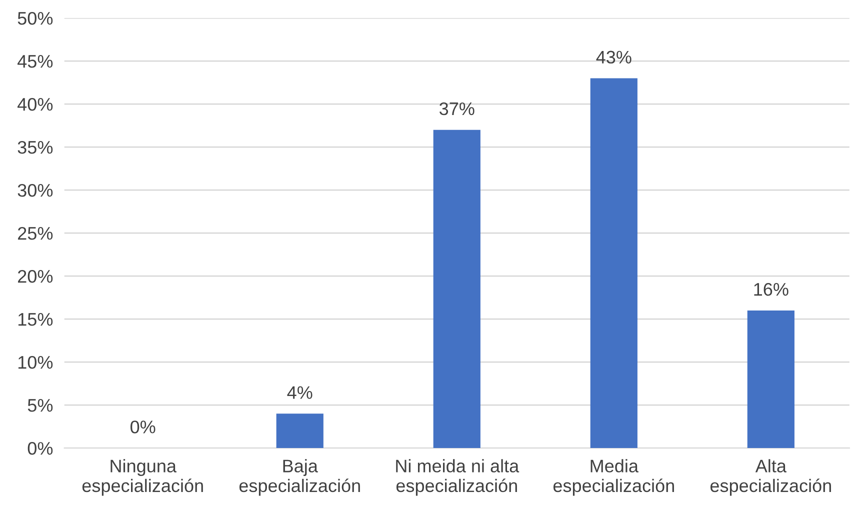  What do you see at coordinates (771, 289) in the screenshot?
I see `data-label: 16%` at bounding box center [771, 289].